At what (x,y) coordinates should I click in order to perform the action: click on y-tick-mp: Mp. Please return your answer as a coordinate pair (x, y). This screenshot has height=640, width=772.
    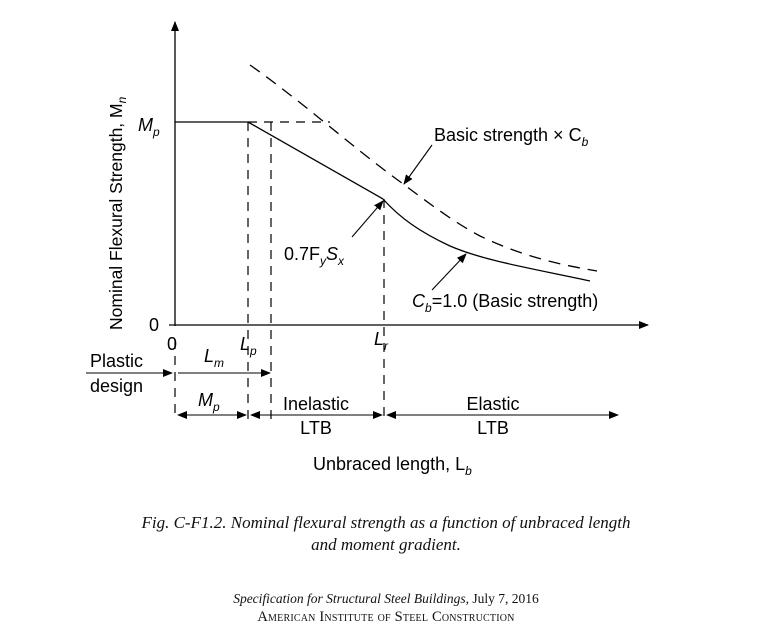
    Looking at the image, I should click on (149, 127).